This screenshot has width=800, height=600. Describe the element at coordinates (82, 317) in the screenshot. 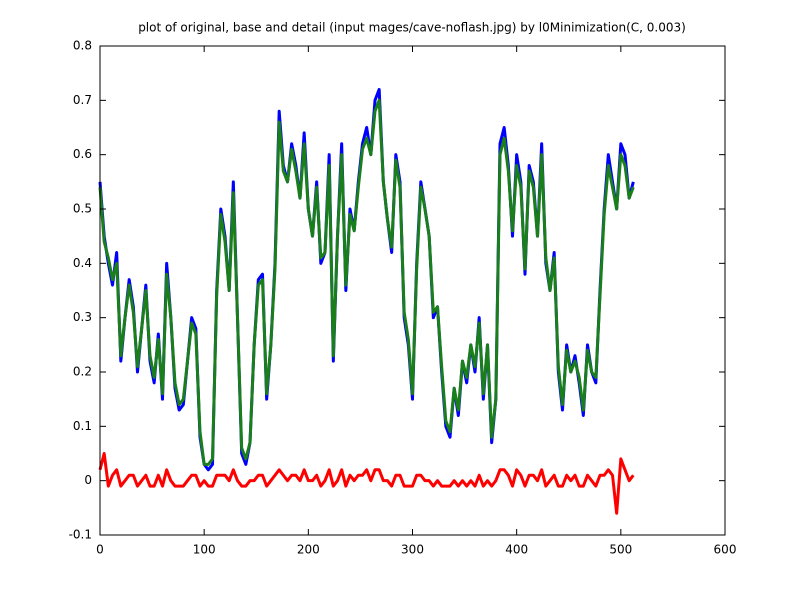

I see `y-tick-label: 0.3` at that location.